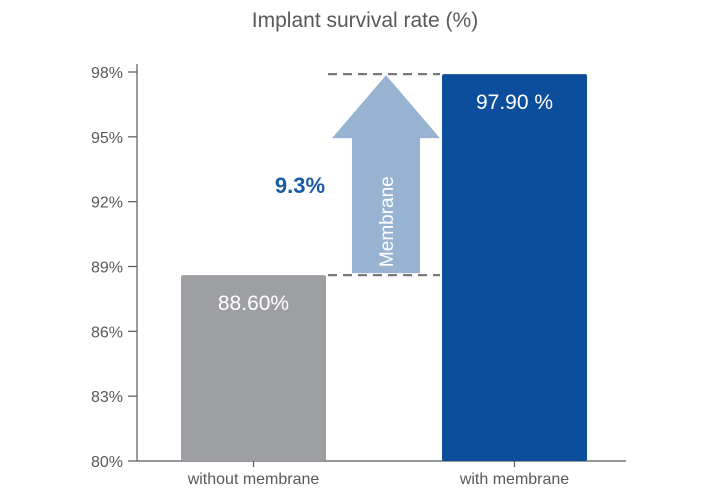 This screenshot has width=720, height=492. What do you see at coordinates (107, 332) in the screenshot?
I see `y-tick-label: 86%` at bounding box center [107, 332].